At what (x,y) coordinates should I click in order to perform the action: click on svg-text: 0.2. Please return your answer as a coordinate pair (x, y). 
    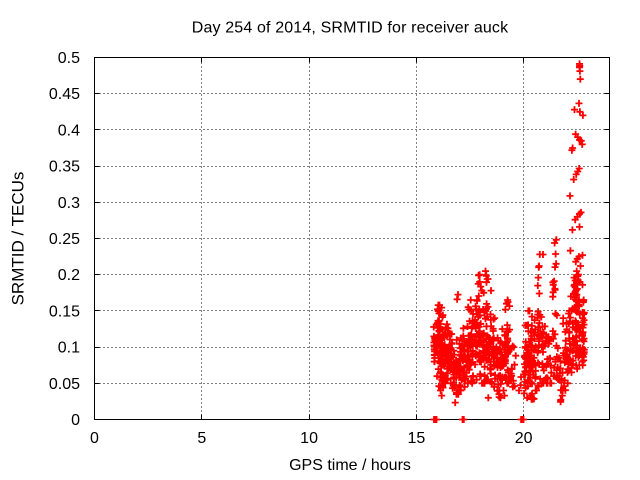
    Looking at the image, I should click on (69, 275).